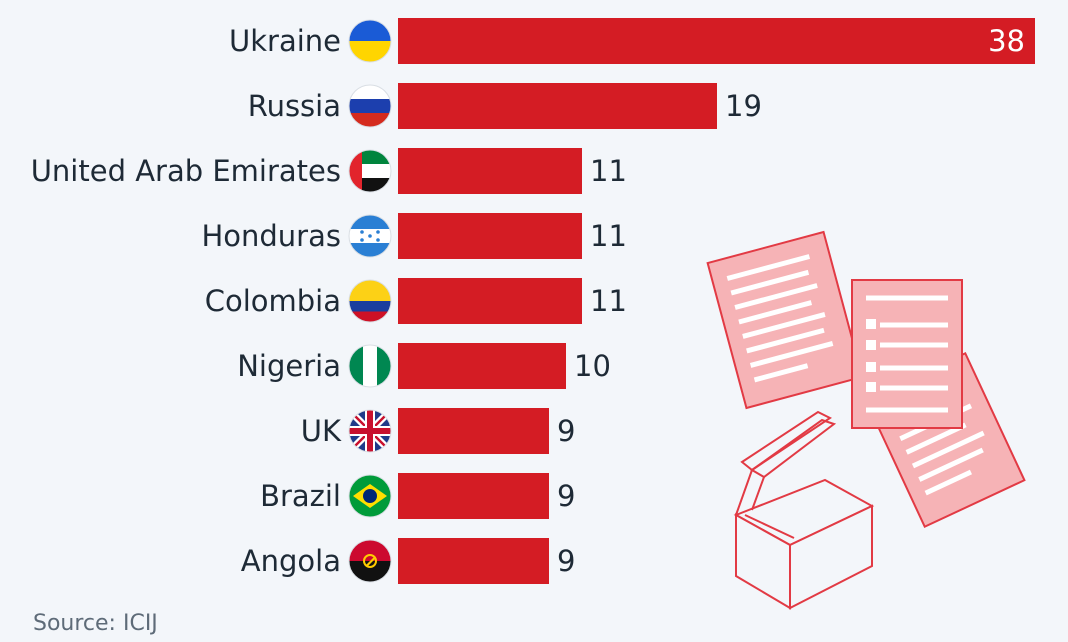 Image resolution: width=1068 pixels, height=642 pixels. I want to click on bar-united-arab-emirates, so click(490, 171).